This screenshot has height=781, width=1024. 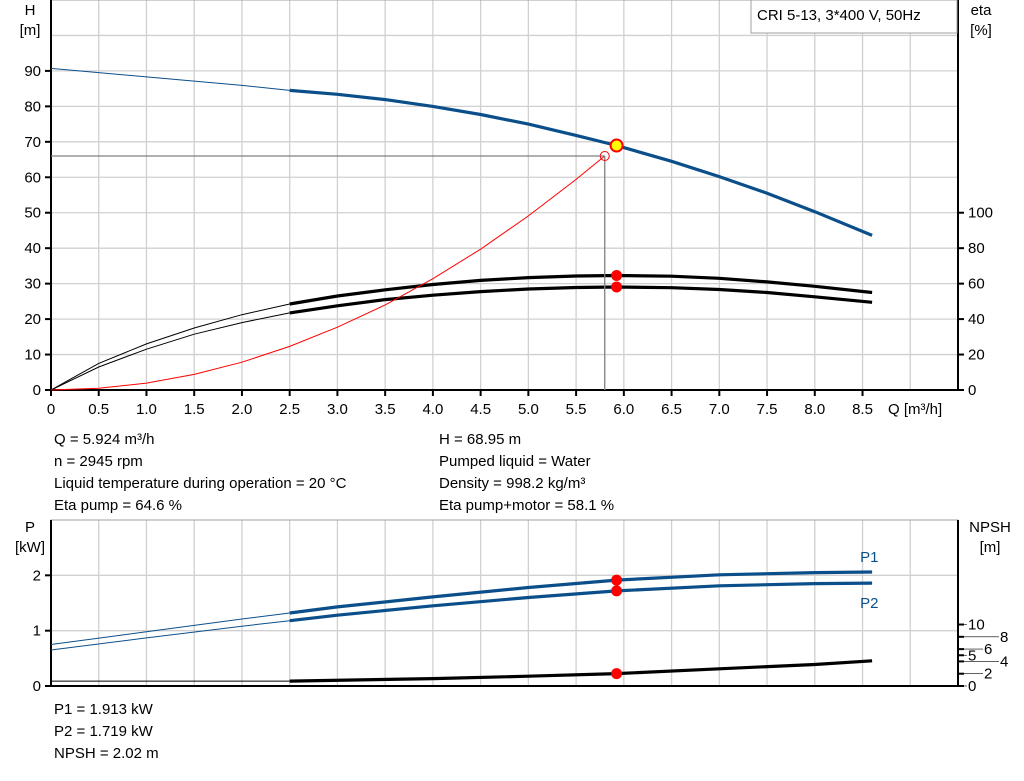 I want to click on y-tick-label: 10, so click(x=32, y=355).